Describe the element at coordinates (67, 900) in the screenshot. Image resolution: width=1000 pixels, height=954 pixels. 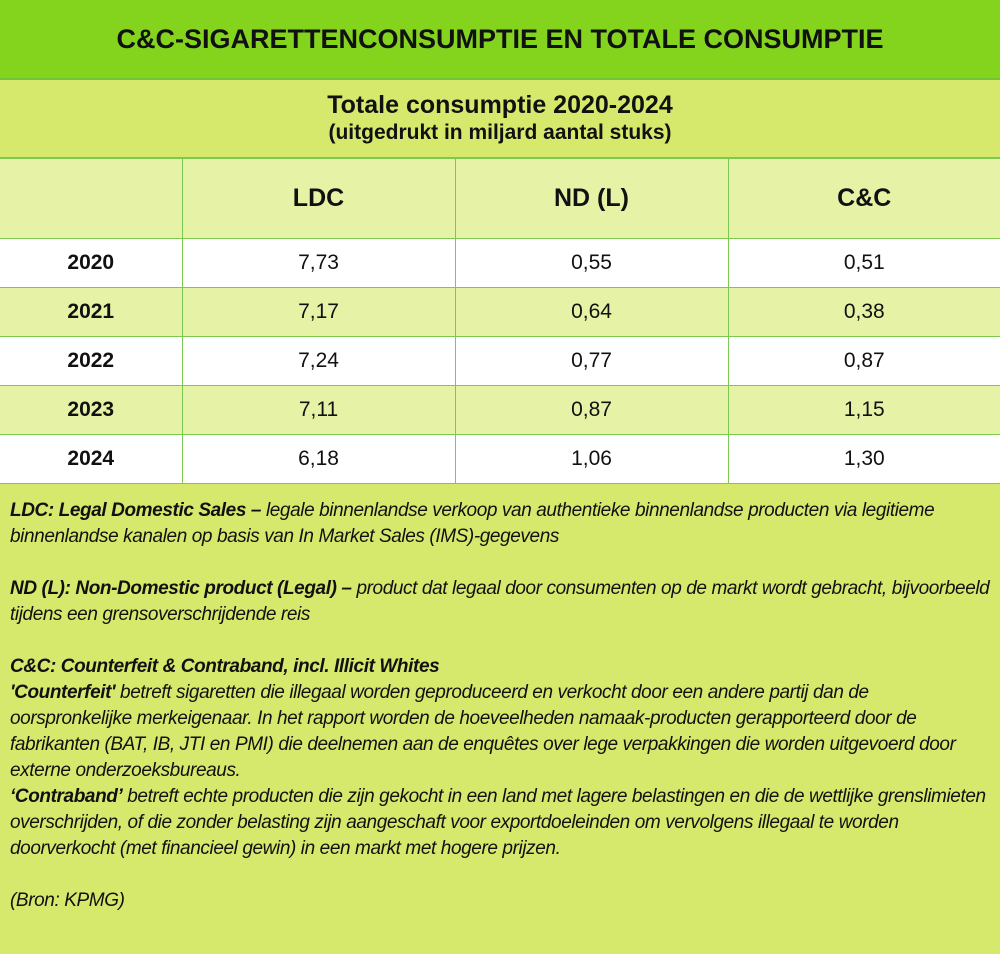
I see `source-note: (Bron: KPMG)` at that location.